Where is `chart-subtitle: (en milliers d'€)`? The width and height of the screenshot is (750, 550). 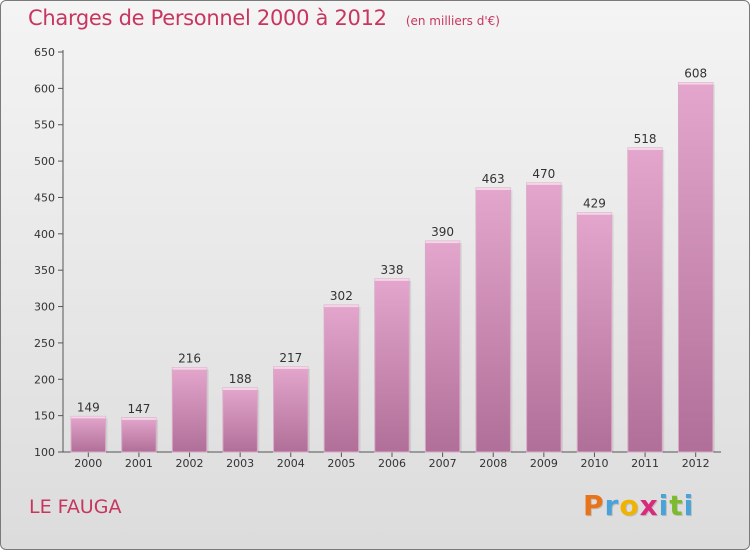
chart-subtitle: (en milliers d'€) is located at coordinates (452, 21).